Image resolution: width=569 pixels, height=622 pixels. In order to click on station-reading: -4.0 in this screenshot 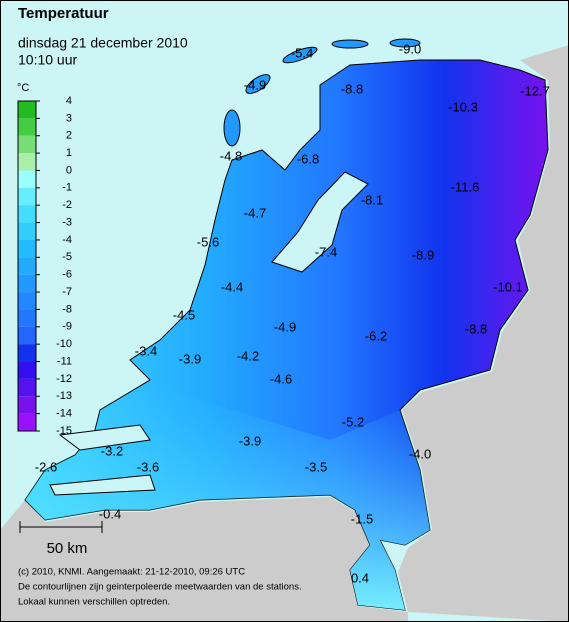, I will do `click(420, 453)`.